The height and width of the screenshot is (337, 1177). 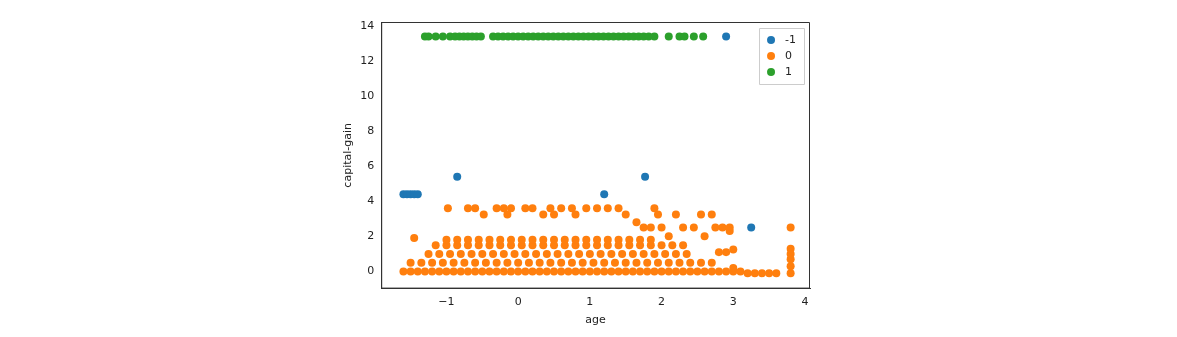 I want to click on legend-label: 0, so click(x=789, y=55).